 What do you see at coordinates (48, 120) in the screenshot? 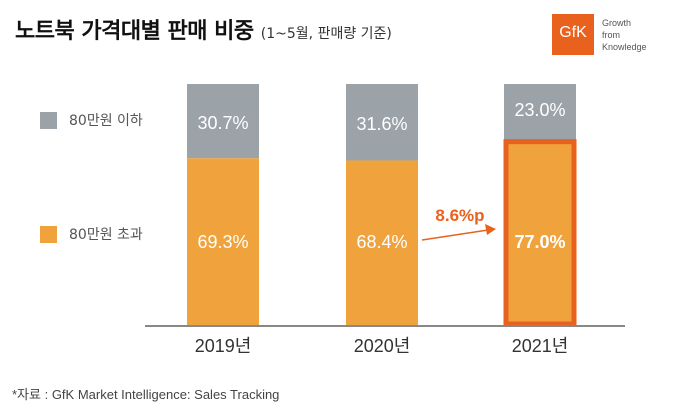
I see `legend-swatch-gray` at bounding box center [48, 120].